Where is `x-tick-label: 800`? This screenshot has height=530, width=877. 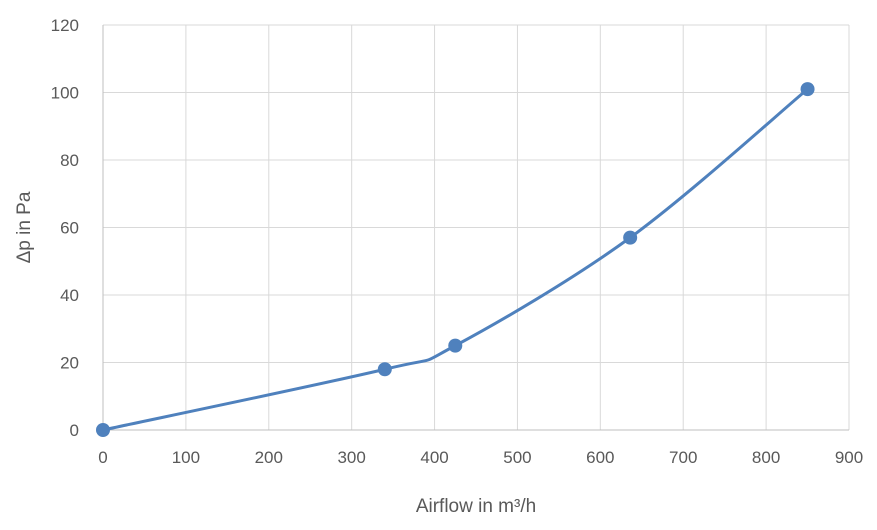
x-tick-label: 800 is located at coordinates (766, 457).